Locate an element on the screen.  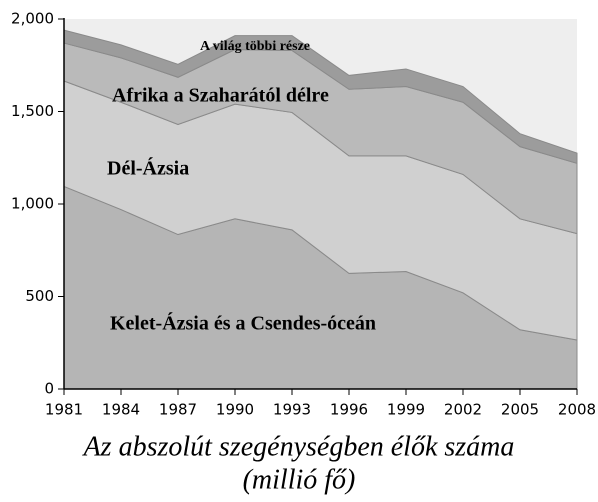
series-label: Kelet-Ázsia és a Csendes-óceán is located at coordinates (243, 323).